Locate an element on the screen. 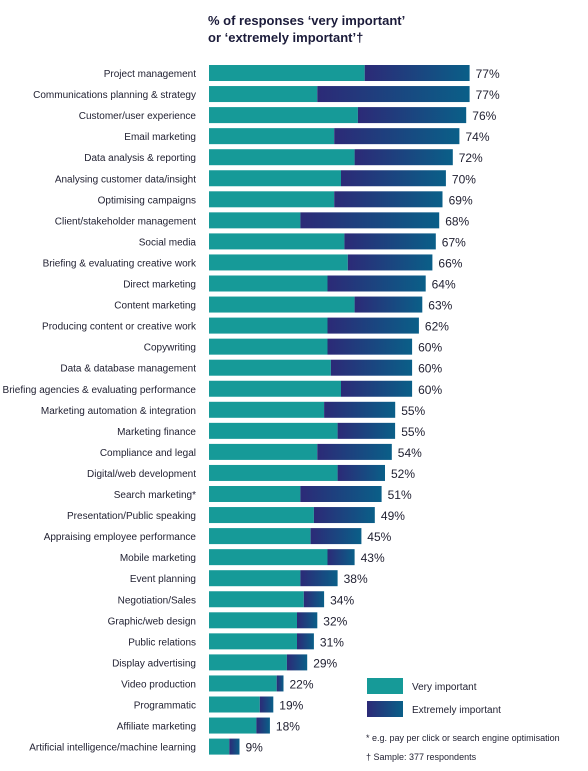 Image resolution: width=588 pixels, height=771 pixels. value-label: 52% is located at coordinates (403, 474).